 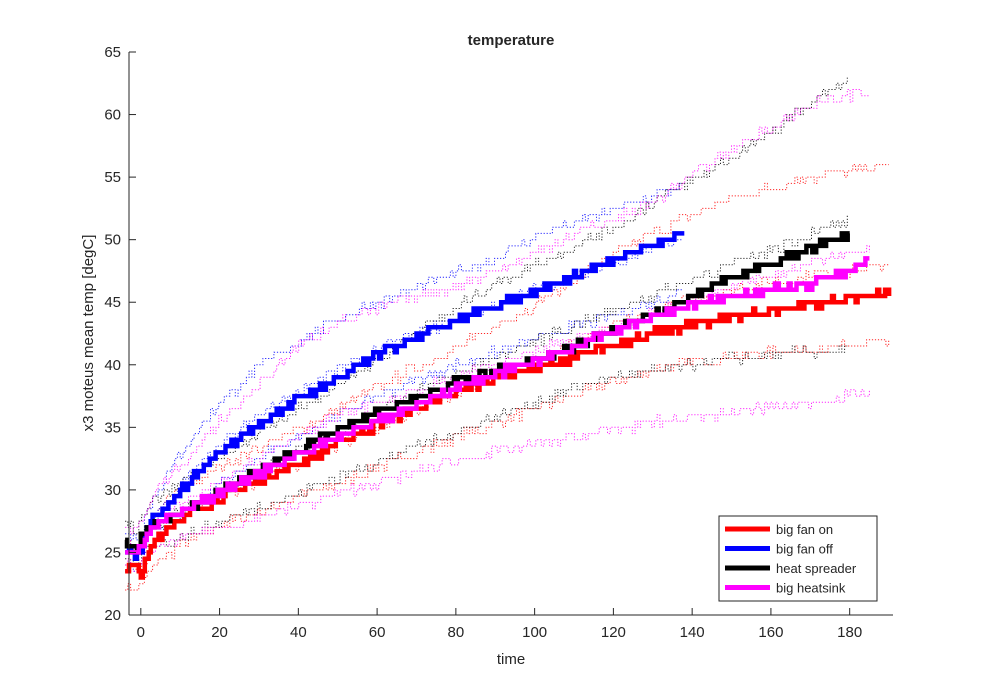 What do you see at coordinates (804, 549) in the screenshot?
I see `legend-label-big-fan-off: big fan off` at bounding box center [804, 549].